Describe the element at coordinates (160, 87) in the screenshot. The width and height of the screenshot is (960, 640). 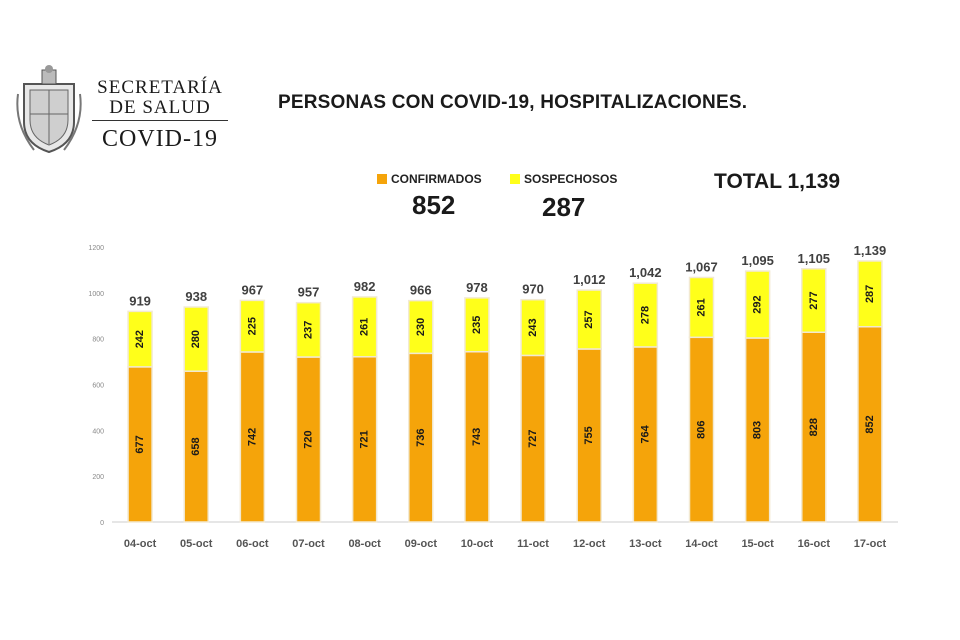
I see `org-line-1: SECRETARÍA` at that location.